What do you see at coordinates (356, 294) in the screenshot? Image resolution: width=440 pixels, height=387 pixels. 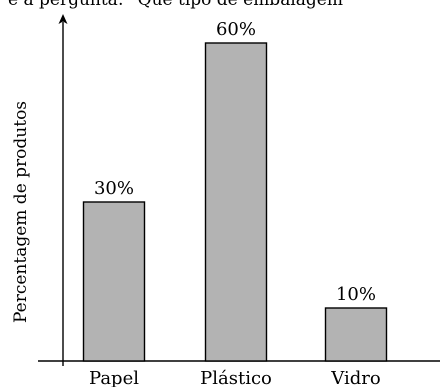 I see `value-label: 10%` at bounding box center [356, 294].